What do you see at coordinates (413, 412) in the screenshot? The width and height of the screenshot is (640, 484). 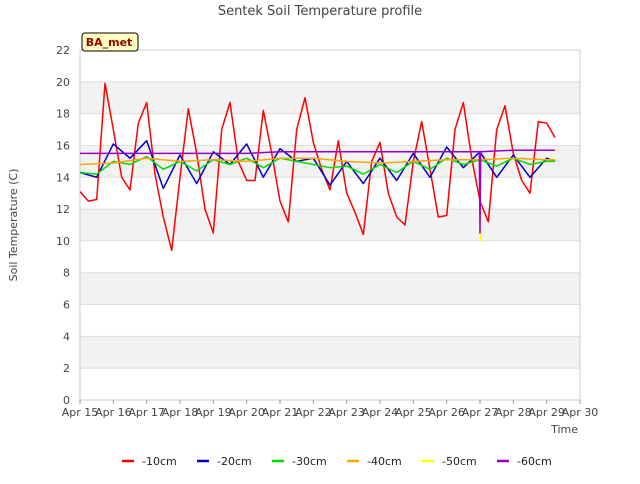 I see `x-tick-label: Apr 25` at bounding box center [413, 412].